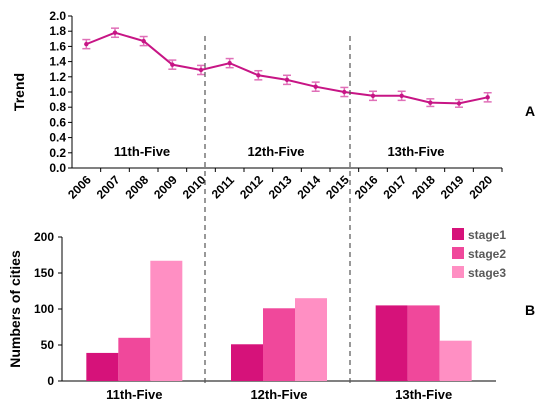 This screenshot has width=550, height=411. I want to click on y-tick-label: 0.2, so click(57, 153).